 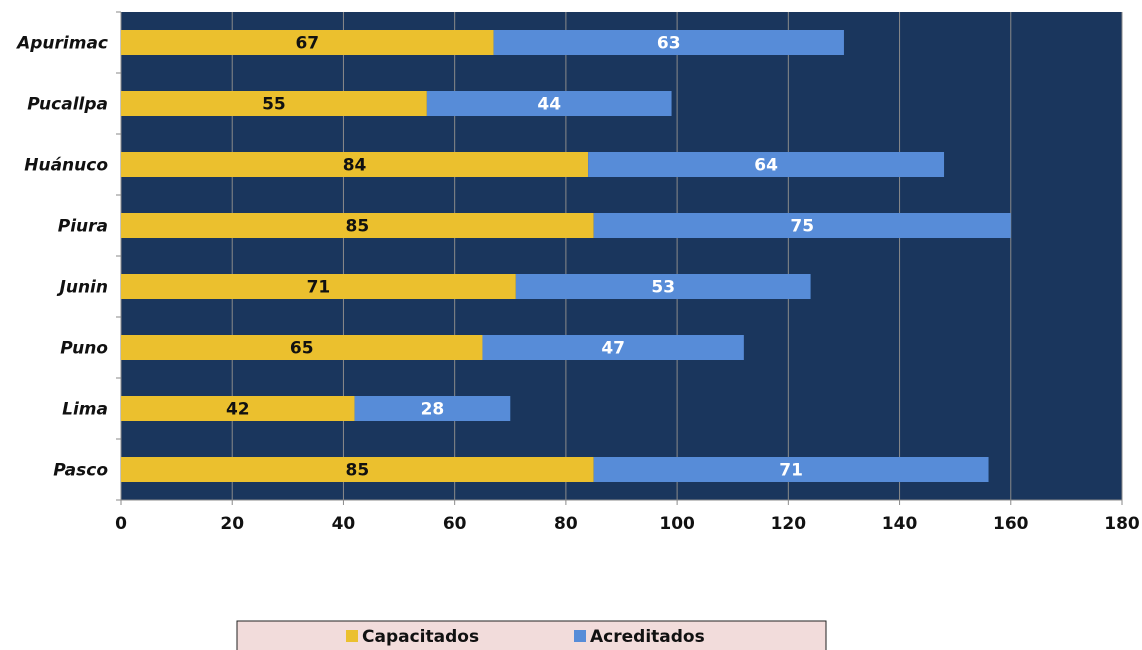 I want to click on x-tick-label: 60, so click(x=455, y=524).